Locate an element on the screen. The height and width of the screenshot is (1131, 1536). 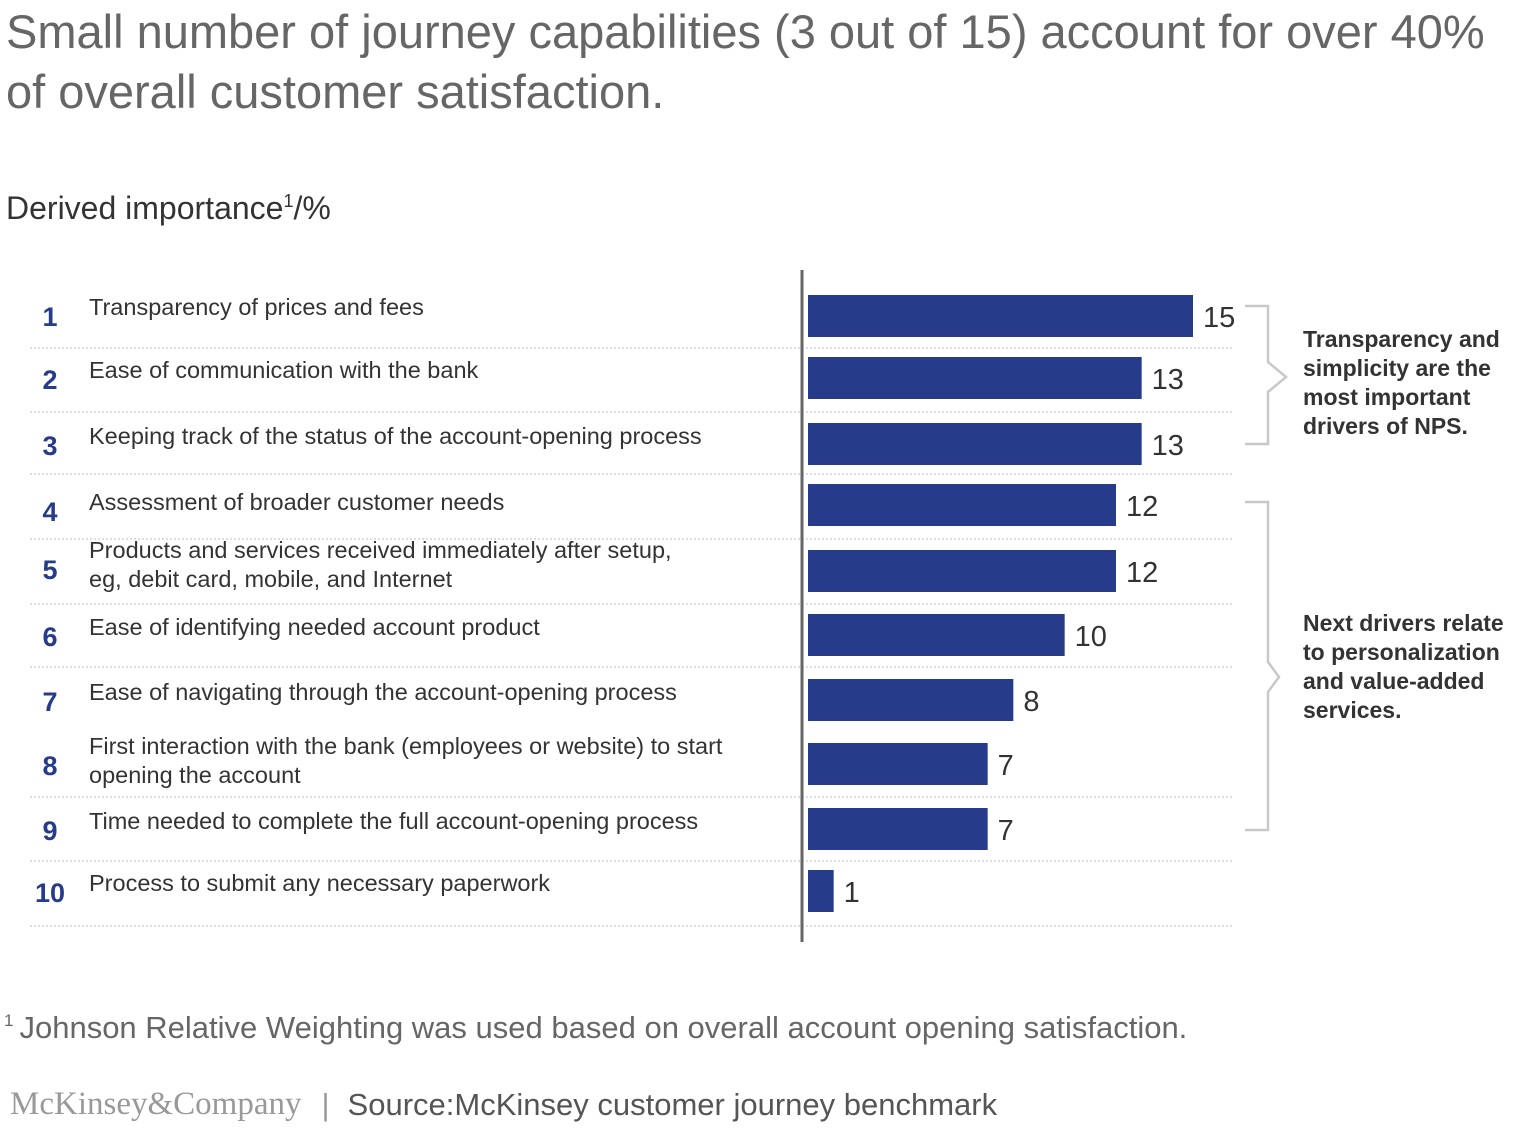
footnote-marker: 1 is located at coordinates (9, 1020).